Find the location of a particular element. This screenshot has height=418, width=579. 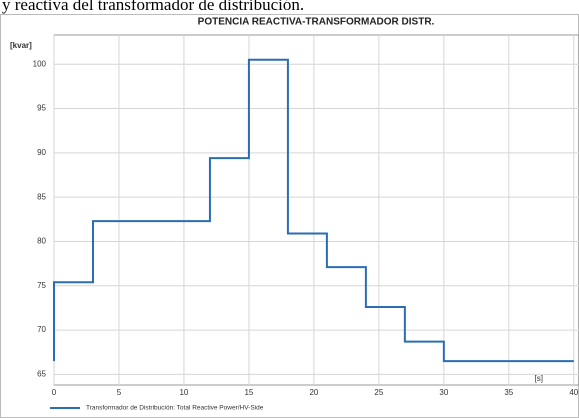

y-tick-label: 85 is located at coordinates (41, 196).